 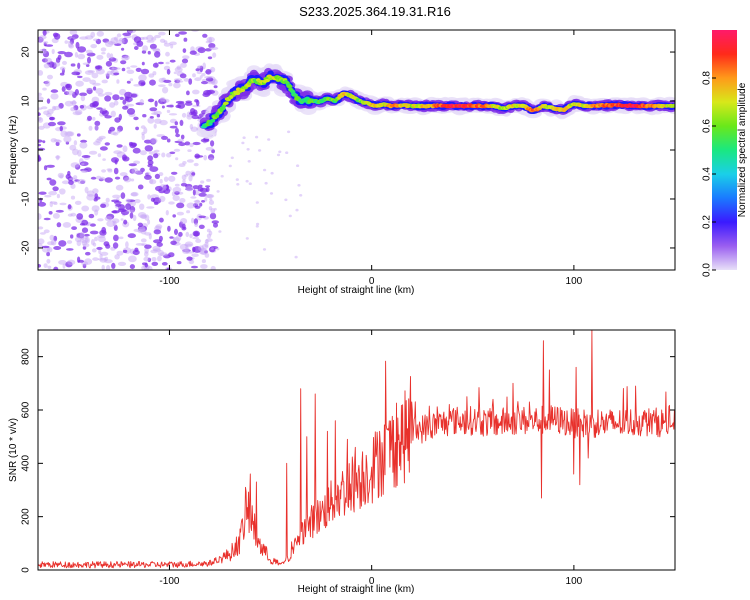 I want to click on spectrogram-xtick-label: -100, so click(x=169, y=281).